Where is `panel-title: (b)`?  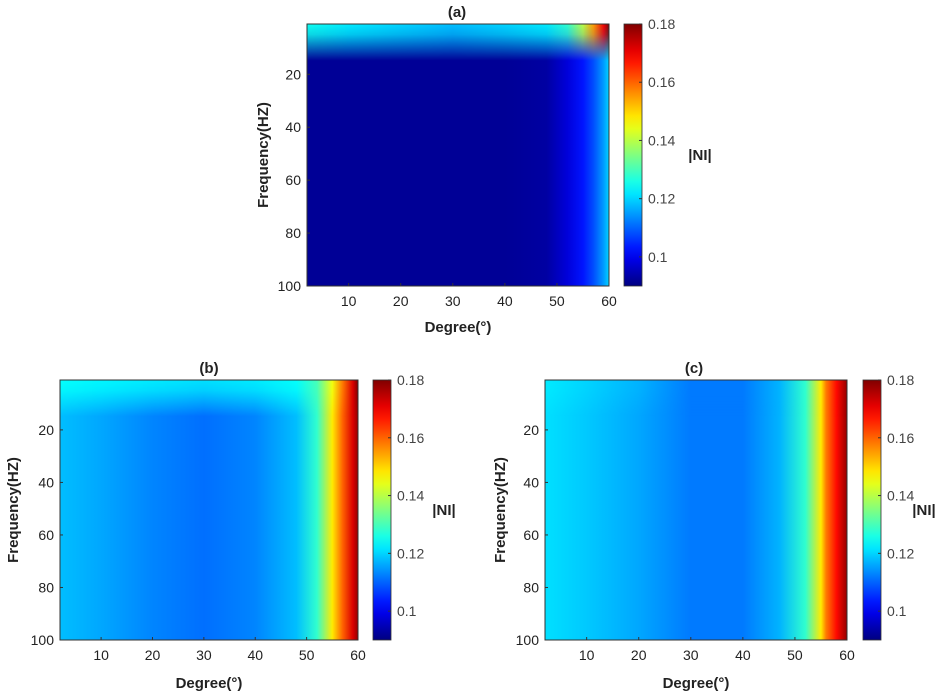 panel-title: (b) is located at coordinates (208, 368).